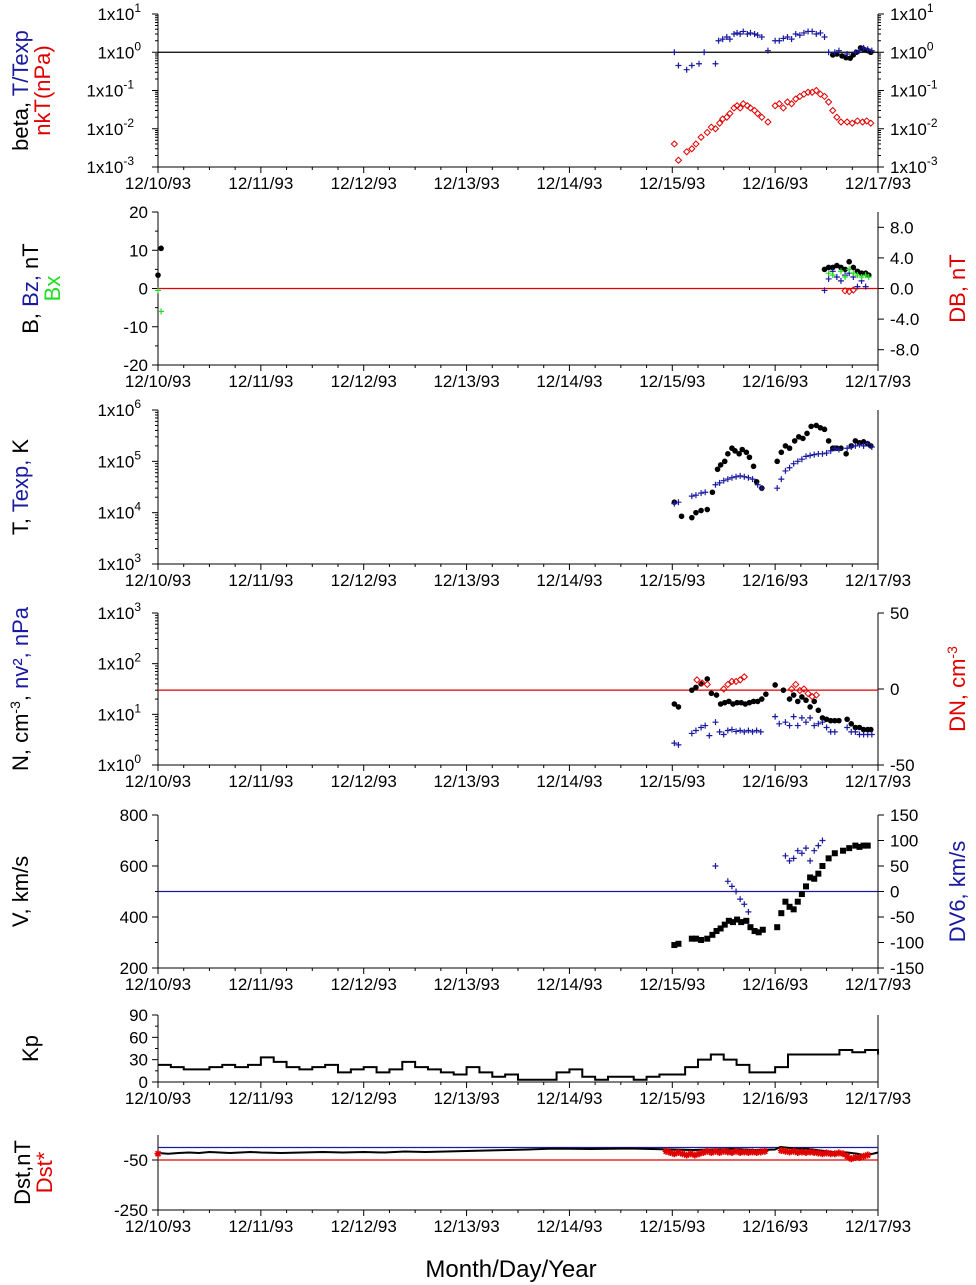  I want to click on y-tick-label: 1x100, so click(119, 763).